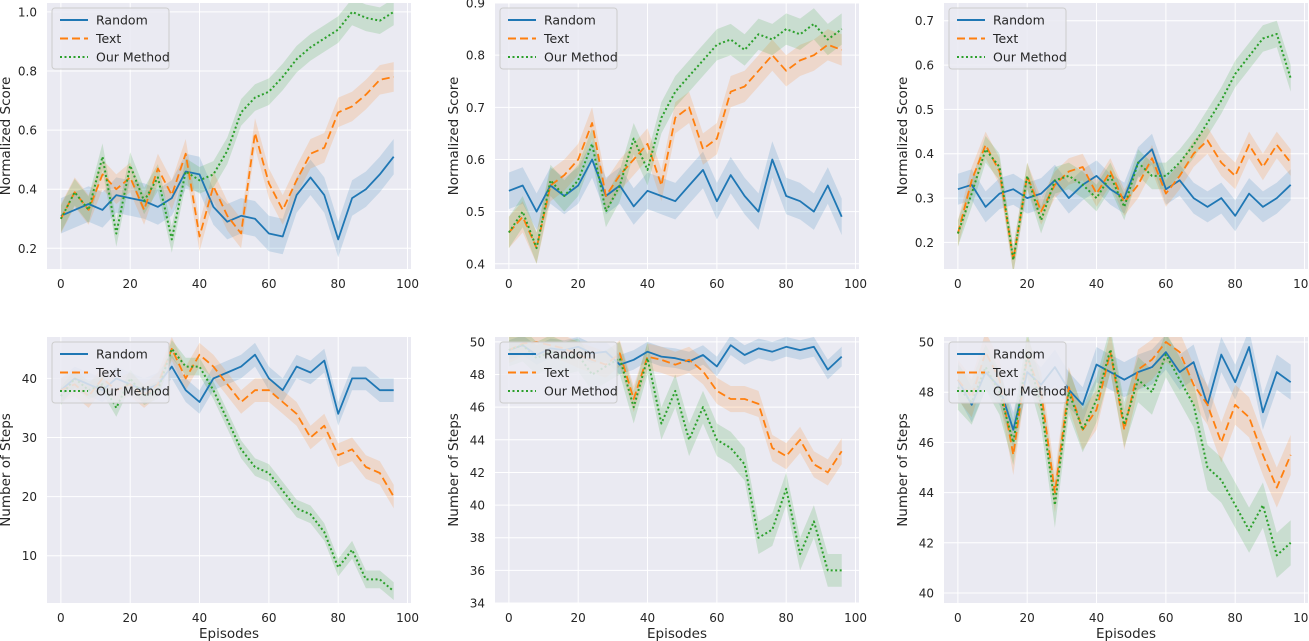 The image size is (1309, 641). I want to click on y-tick-label: 38, so click(477, 538).